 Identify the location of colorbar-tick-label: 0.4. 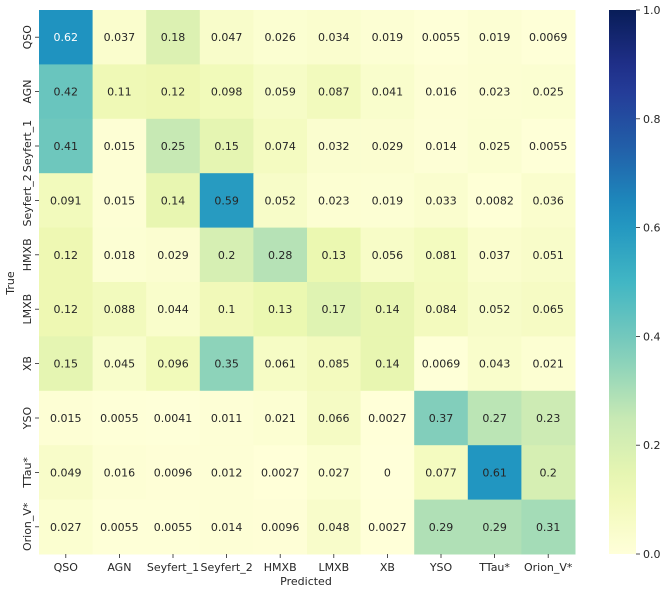
(652, 336).